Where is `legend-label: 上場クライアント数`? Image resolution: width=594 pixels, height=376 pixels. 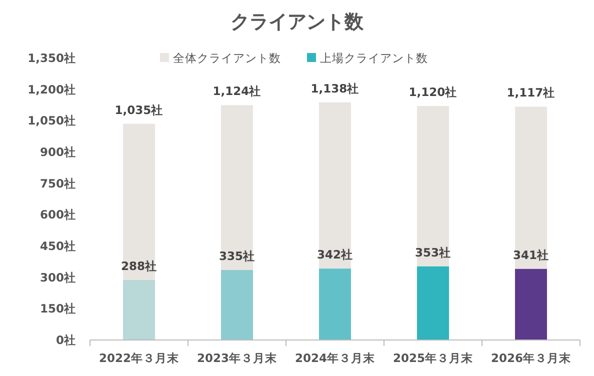
legend-label: 上場クライアント数 is located at coordinates (374, 58).